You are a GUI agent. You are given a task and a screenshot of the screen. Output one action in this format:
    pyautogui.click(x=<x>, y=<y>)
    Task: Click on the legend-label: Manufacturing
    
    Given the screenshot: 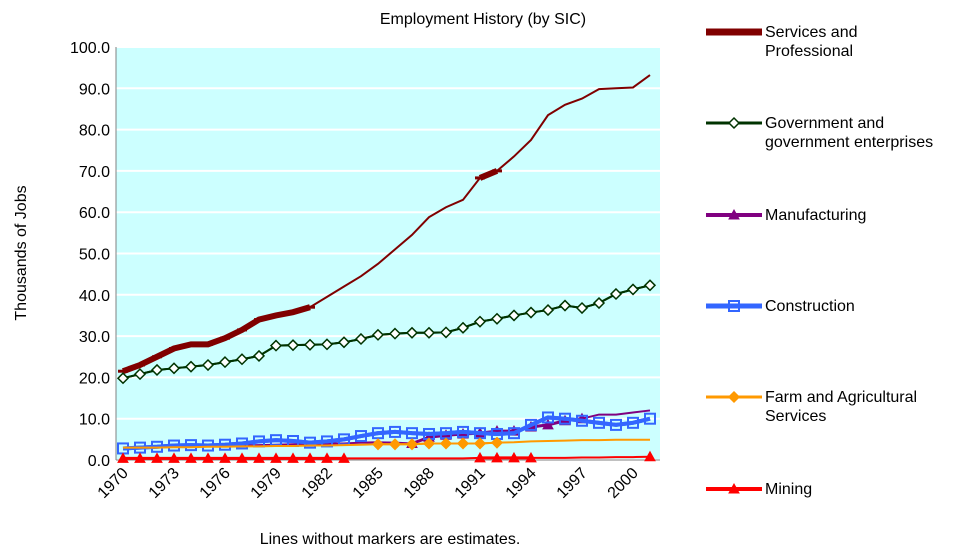 What is the action you would take?
    pyautogui.click(x=816, y=215)
    